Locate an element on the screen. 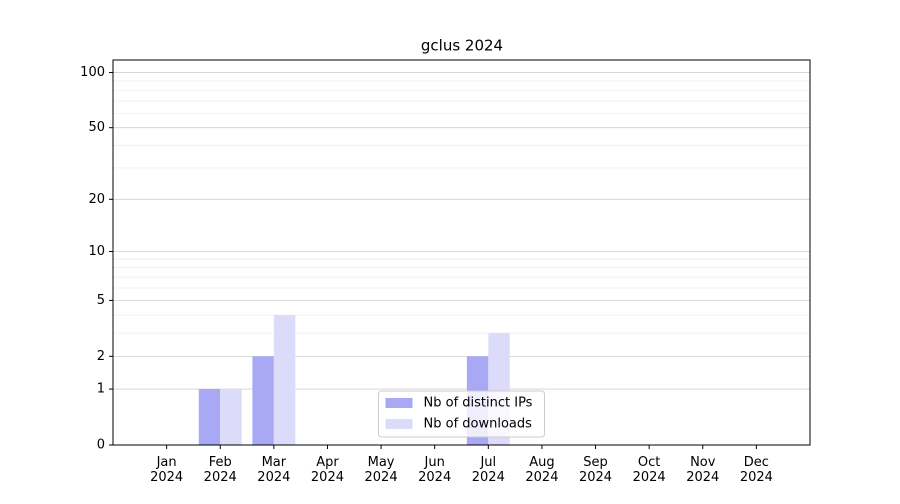 The height and width of the screenshot is (504, 900). x-tick-label: Jun 2024 is located at coordinates (434, 470).